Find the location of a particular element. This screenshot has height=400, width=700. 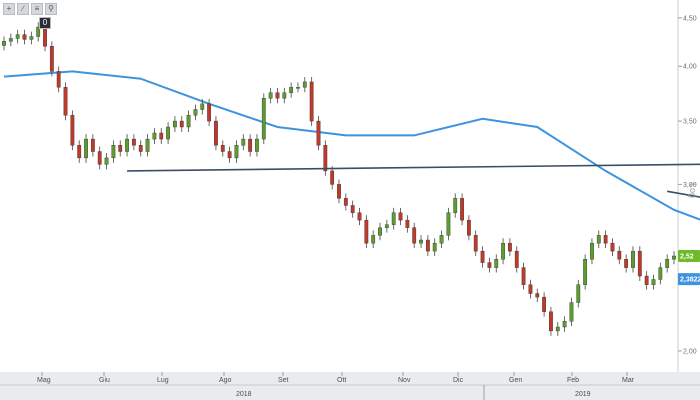

y-tick-label: 3,00 is located at coordinates (690, 185).